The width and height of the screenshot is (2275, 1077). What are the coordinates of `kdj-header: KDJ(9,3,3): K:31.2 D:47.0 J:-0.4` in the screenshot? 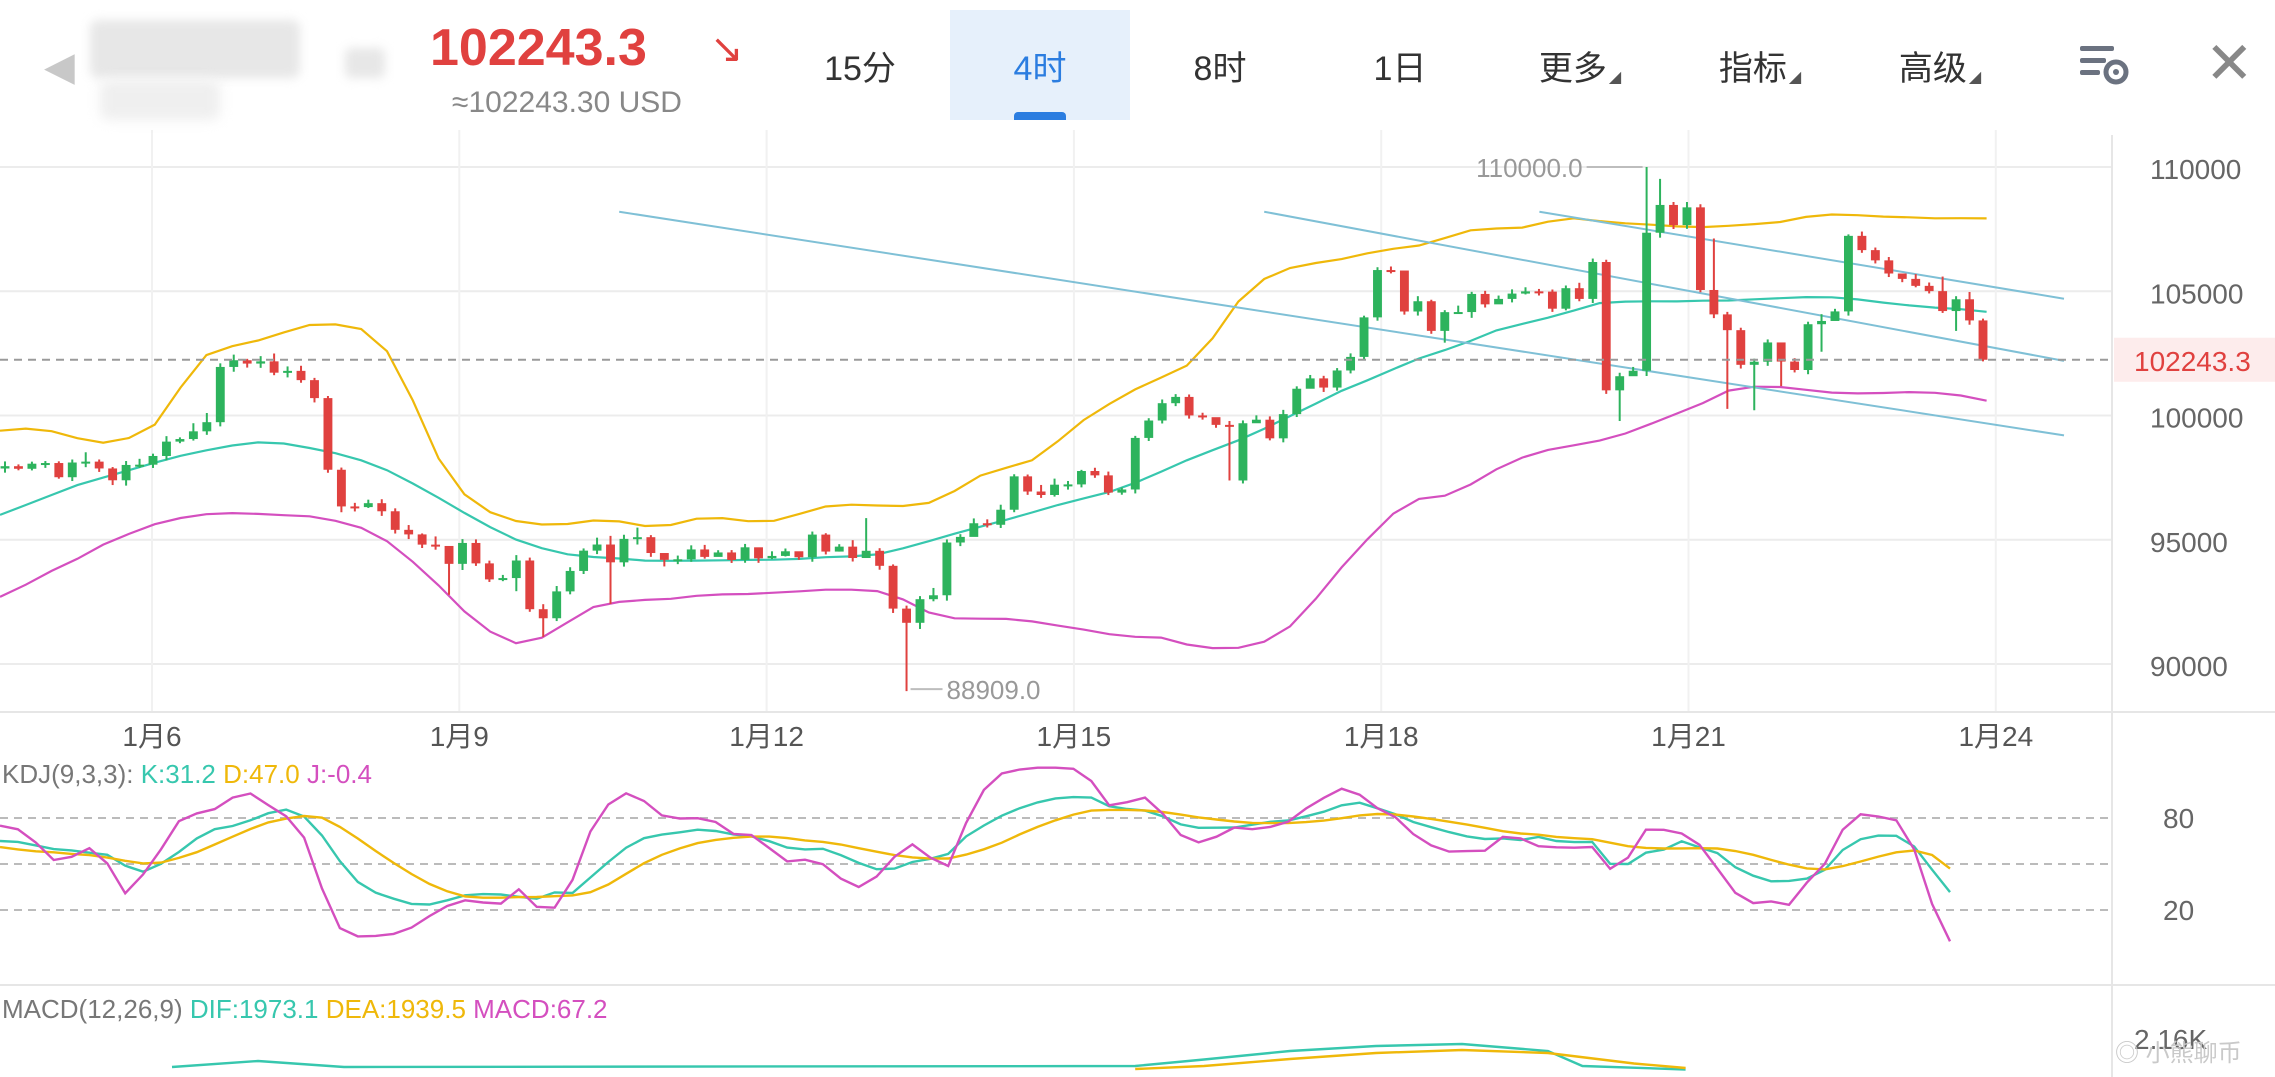 It's located at (187, 774).